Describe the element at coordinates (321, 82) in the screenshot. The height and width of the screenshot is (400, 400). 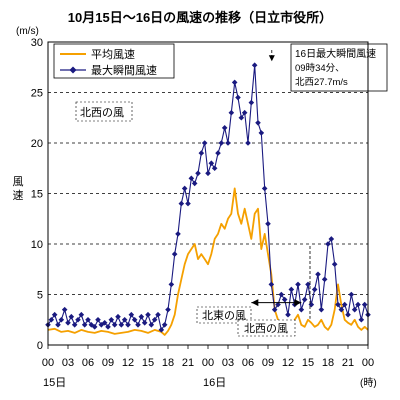
I see `peak-callout-line-2: 北西27.7m/s` at that location.